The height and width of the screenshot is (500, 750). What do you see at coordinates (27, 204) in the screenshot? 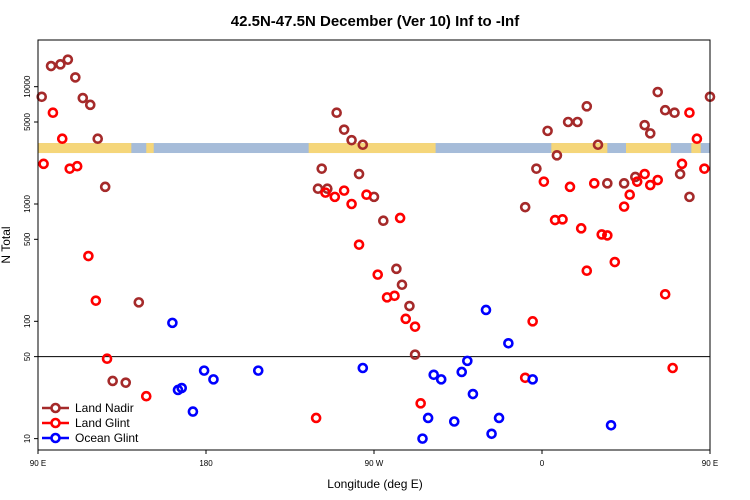
I see `y-tick-label: 1000` at bounding box center [27, 204].